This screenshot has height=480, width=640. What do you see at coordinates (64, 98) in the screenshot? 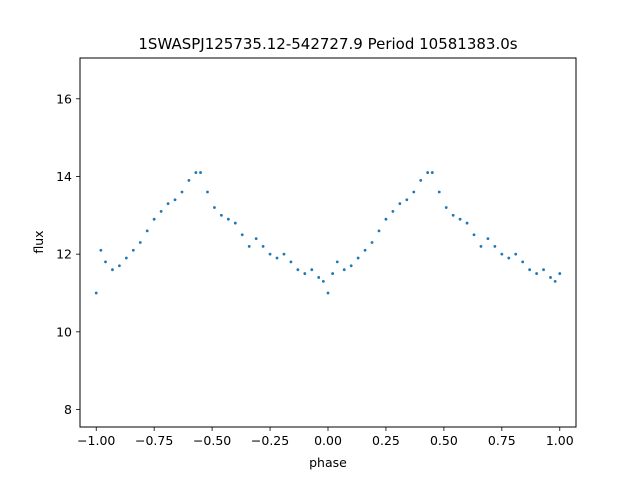
I see `y-tick-label: 16` at bounding box center [64, 98].